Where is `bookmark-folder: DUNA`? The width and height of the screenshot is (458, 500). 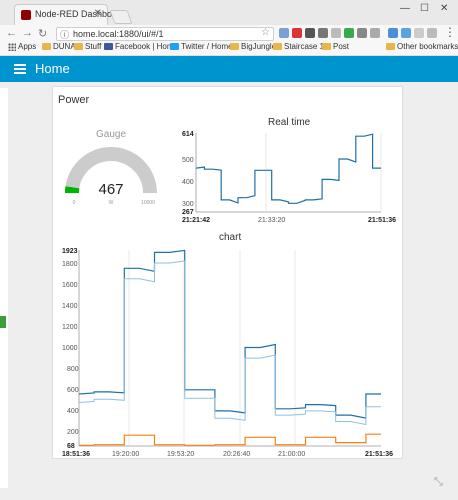 bookmark-folder: DUNA is located at coordinates (59, 46).